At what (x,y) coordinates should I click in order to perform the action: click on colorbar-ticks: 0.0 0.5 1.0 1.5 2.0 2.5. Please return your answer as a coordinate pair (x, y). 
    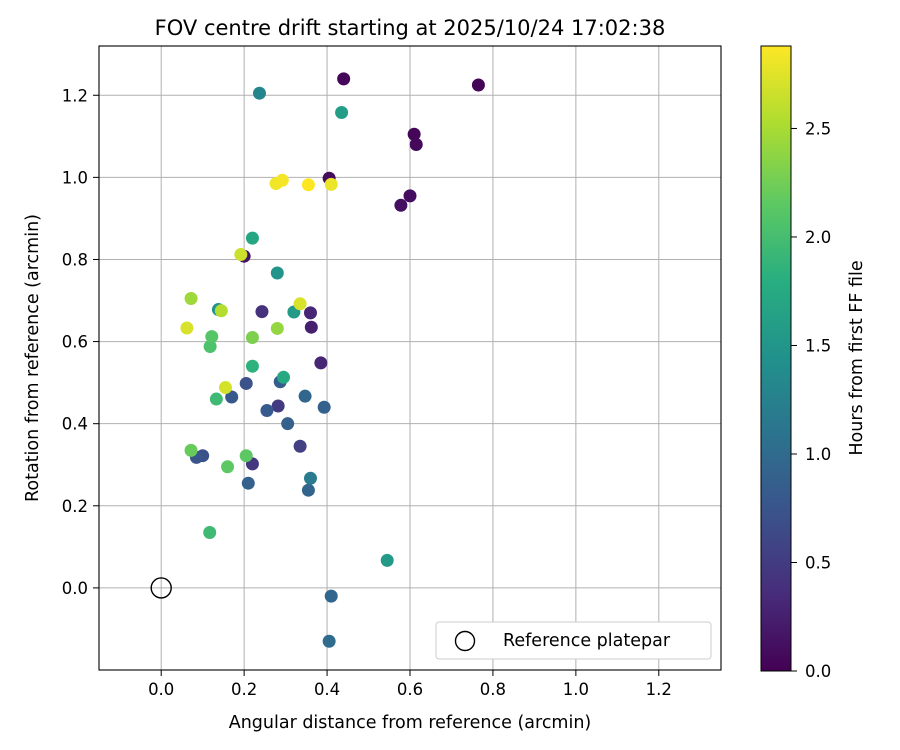
    Looking at the image, I should click on (811, 400).